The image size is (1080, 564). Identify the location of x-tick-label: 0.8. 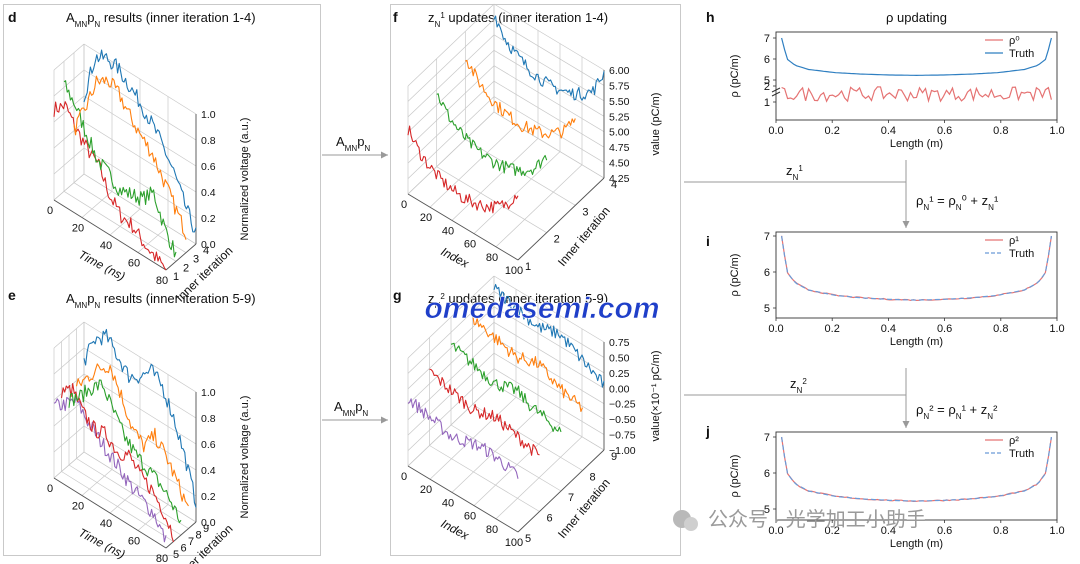
(1000, 329).